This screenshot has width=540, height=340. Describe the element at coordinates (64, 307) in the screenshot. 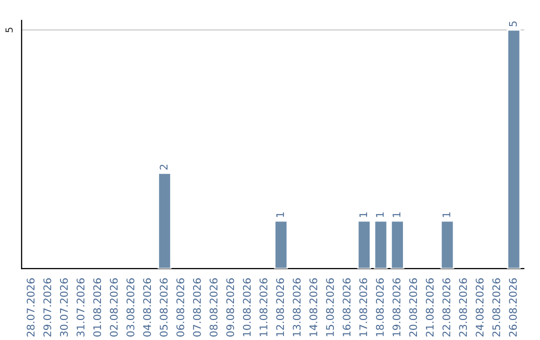

I see `x-tick-label: 30.07.2026` at that location.